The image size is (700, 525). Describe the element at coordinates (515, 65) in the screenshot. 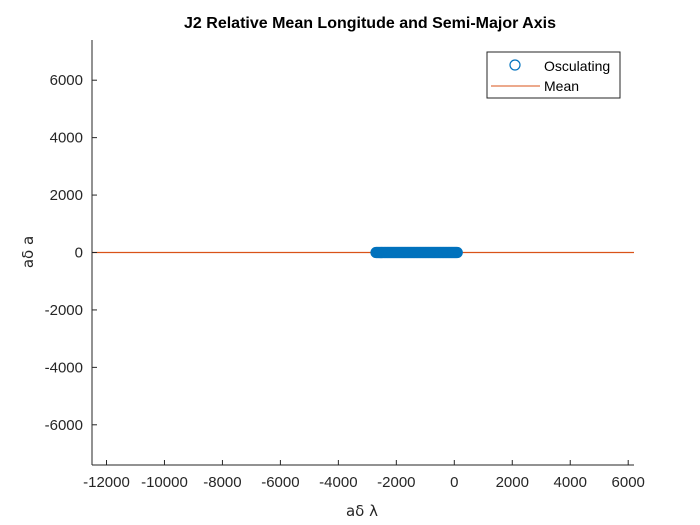

I see `legend-osculating-marker` at that location.